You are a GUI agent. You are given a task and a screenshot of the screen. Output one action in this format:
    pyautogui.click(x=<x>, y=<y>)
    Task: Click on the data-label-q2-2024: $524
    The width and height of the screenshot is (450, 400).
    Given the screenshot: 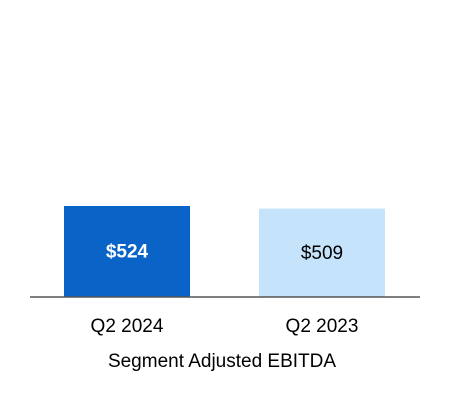 What is the action you would take?
    pyautogui.click(x=127, y=252)
    